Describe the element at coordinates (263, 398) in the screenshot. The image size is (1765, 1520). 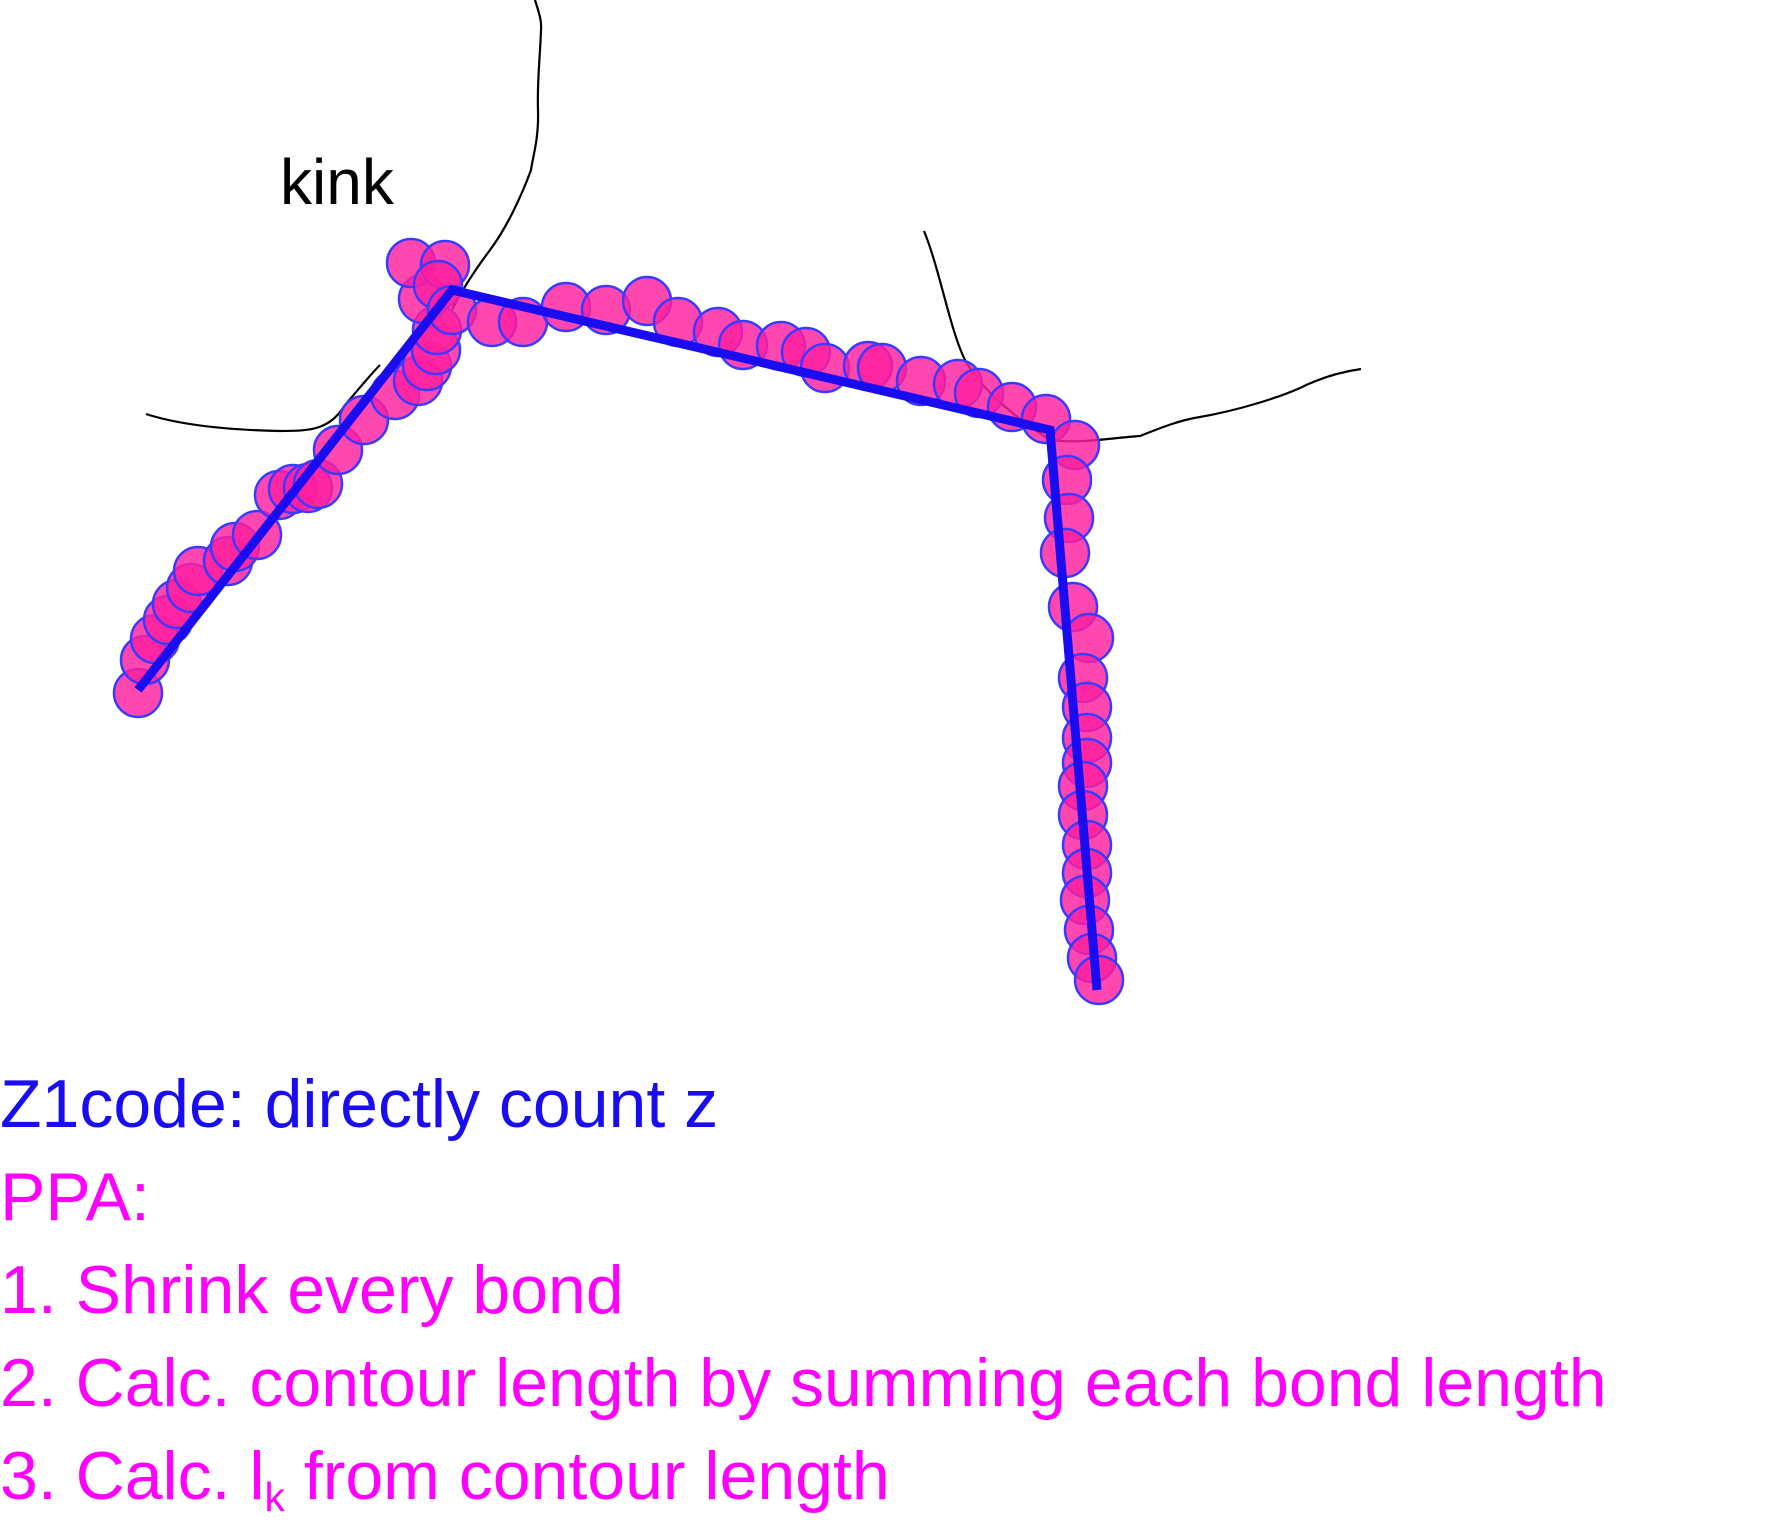
I see `entangling-chain-left` at that location.